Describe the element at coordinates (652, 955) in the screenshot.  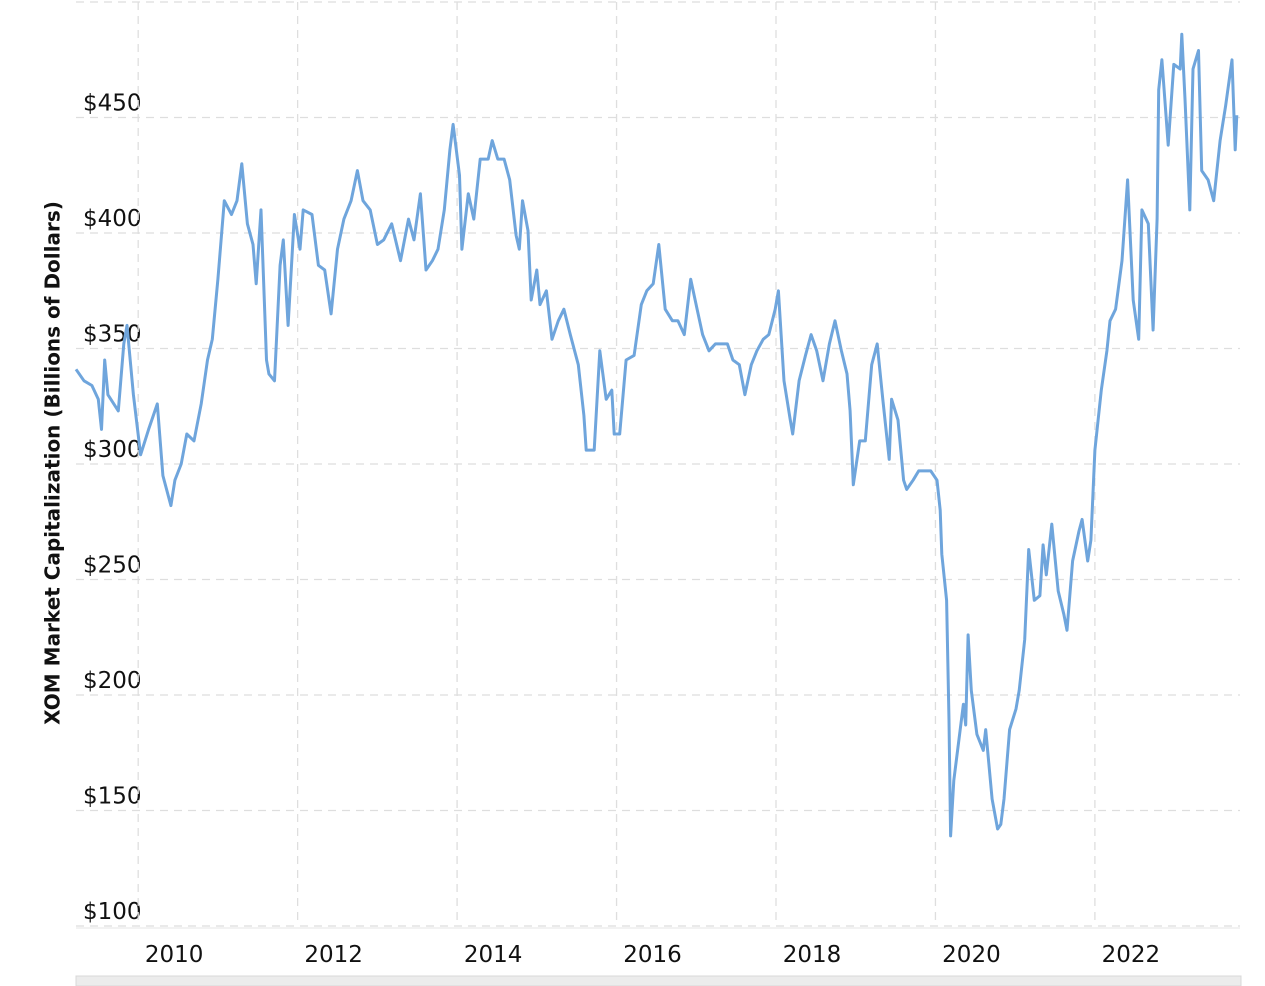
I see `x-tick-label: 2016` at that location.